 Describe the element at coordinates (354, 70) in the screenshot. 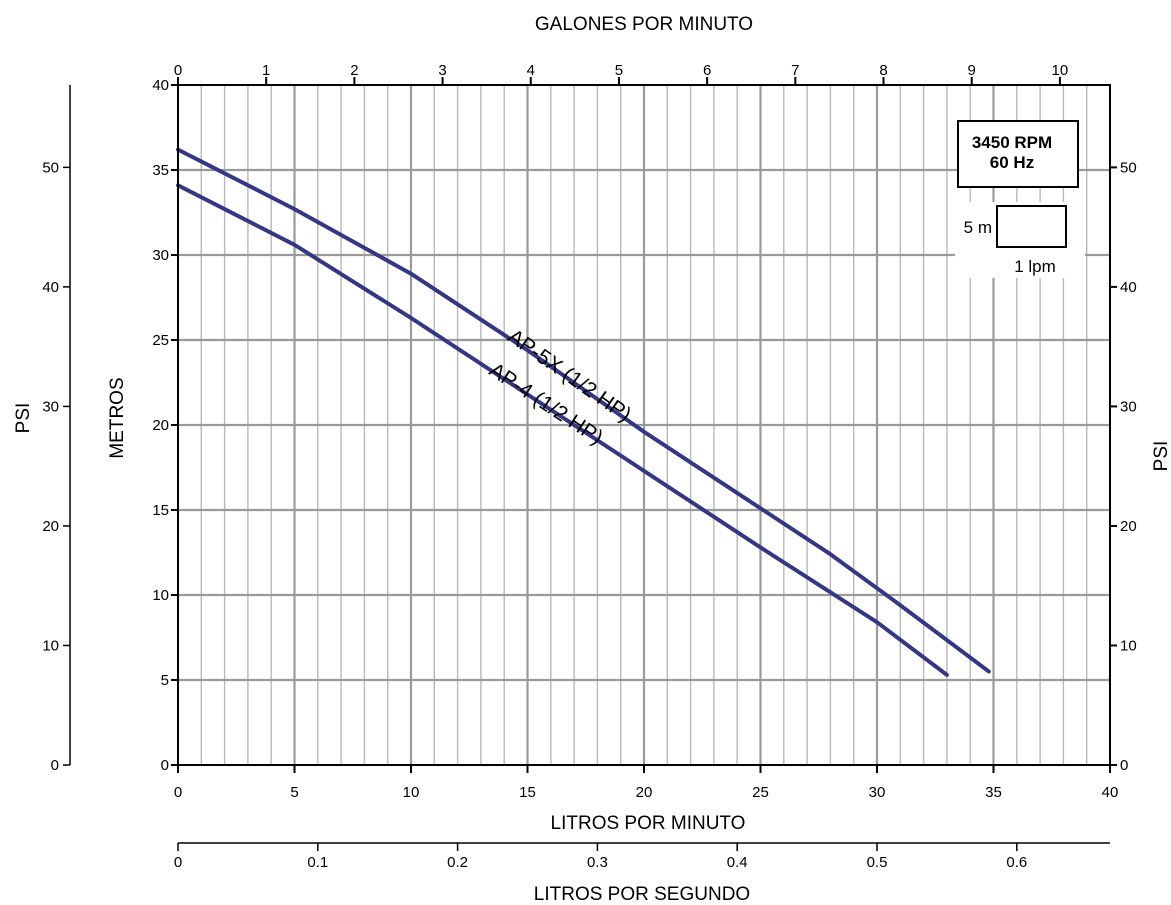

I see `top-tick-label: 2` at that location.